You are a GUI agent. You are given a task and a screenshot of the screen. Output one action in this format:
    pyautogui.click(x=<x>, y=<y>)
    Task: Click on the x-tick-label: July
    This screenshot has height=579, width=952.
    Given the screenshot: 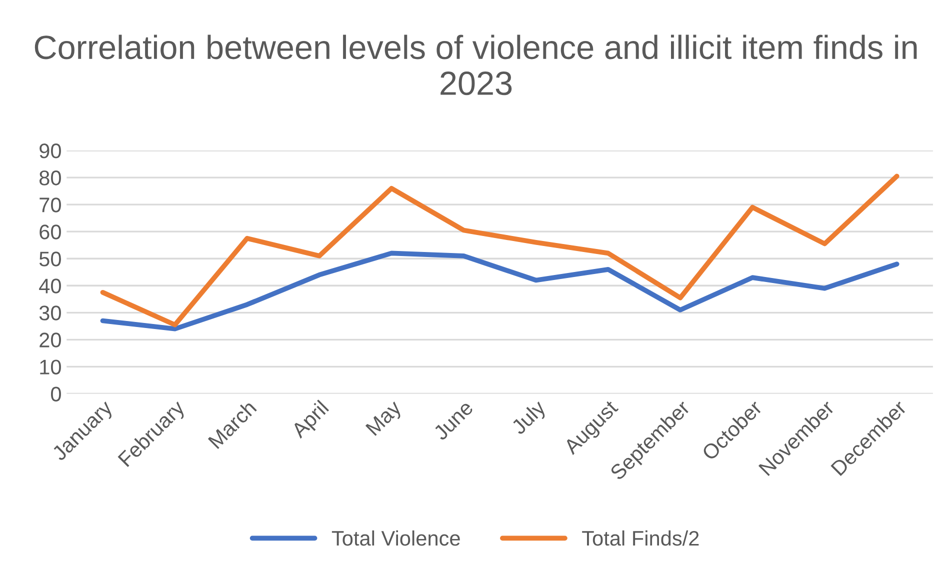 What is the action you would take?
    pyautogui.click(x=530, y=418)
    